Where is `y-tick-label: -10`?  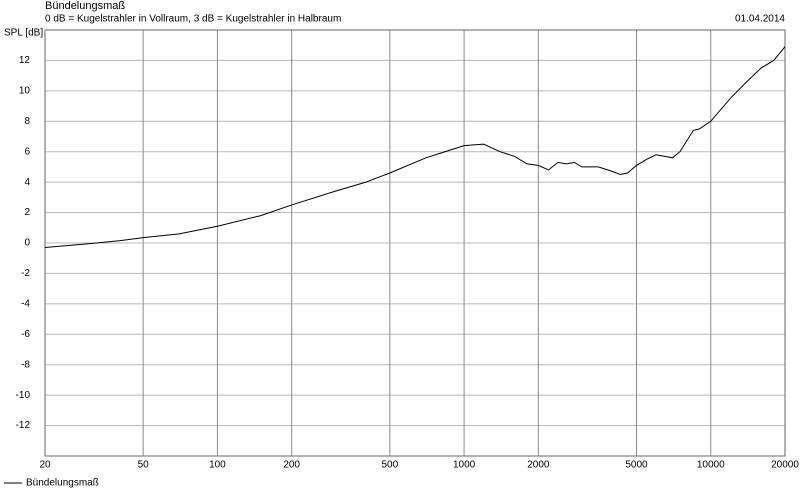
y-tick-label: -10 is located at coordinates (23, 395).